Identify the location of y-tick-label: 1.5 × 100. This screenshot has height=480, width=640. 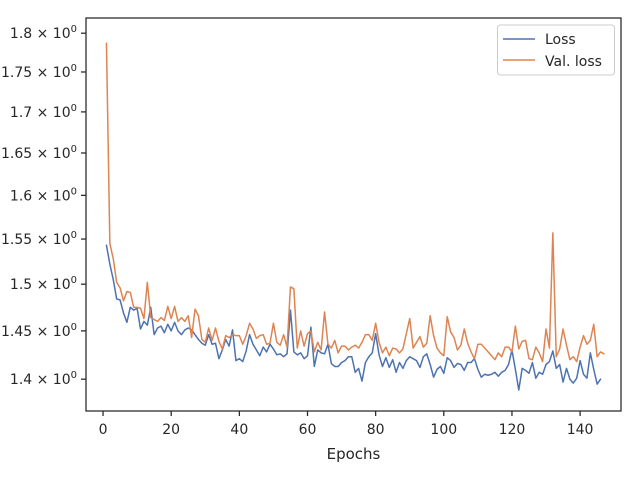
(43, 284).